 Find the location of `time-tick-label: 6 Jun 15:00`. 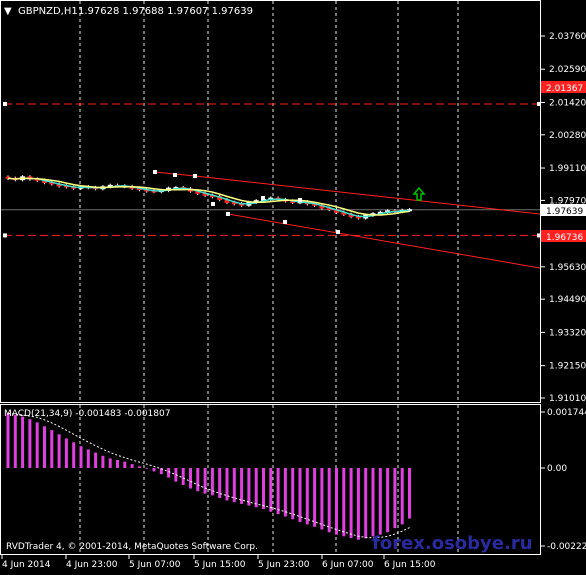

time-tick-label: 6 Jun 15:00 is located at coordinates (410, 565).